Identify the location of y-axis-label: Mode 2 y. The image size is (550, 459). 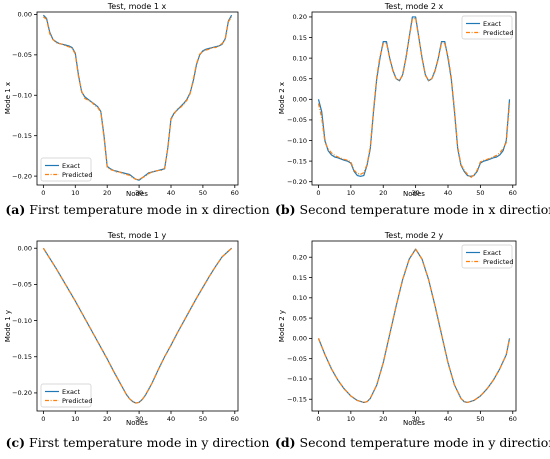
(282, 326).